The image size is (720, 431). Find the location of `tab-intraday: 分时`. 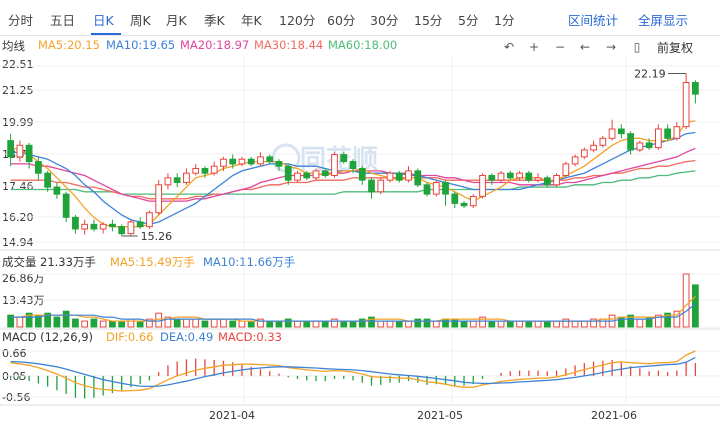

tab-intraday: 分时 is located at coordinates (21, 20).